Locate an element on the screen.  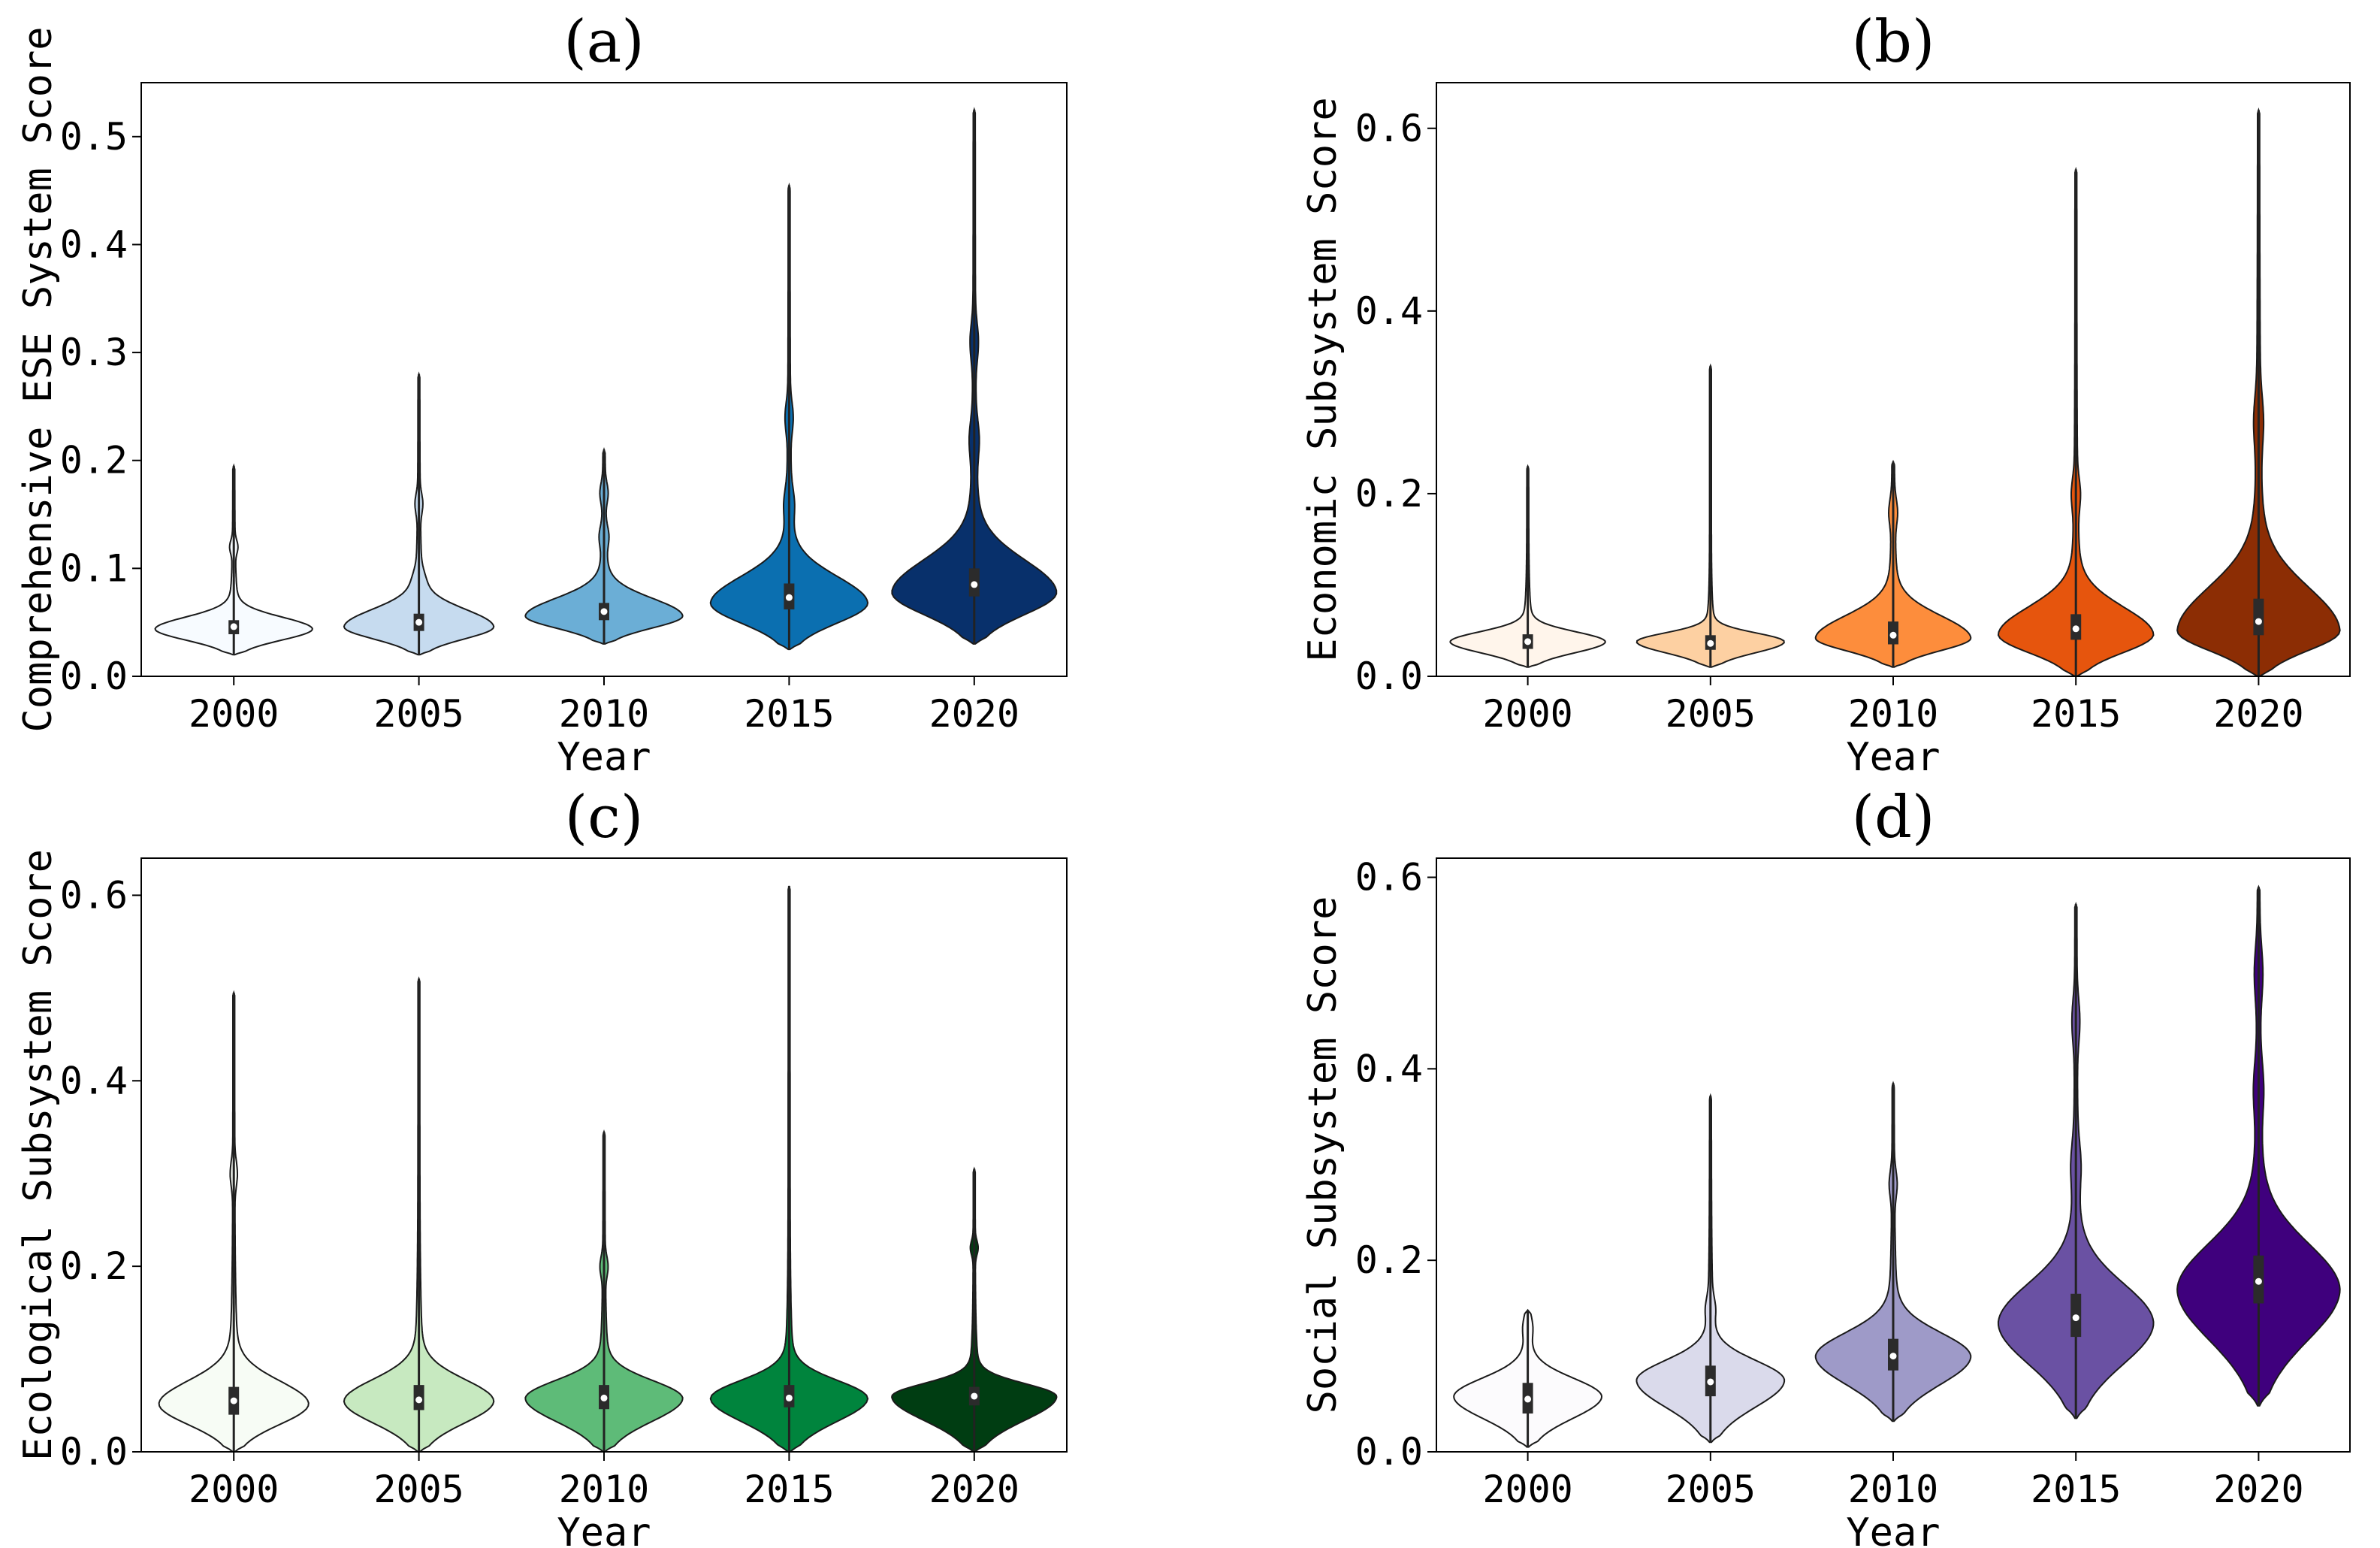
y-axis-label: Economic Subsystem Score is located at coordinates (1323, 379).